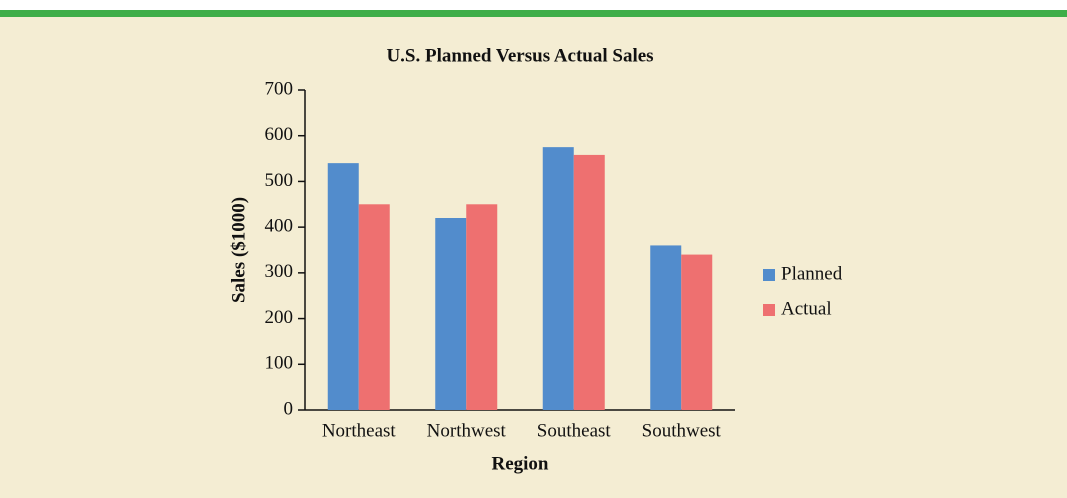  What do you see at coordinates (289, 408) in the screenshot?
I see `y-tick-label: 0` at bounding box center [289, 408].